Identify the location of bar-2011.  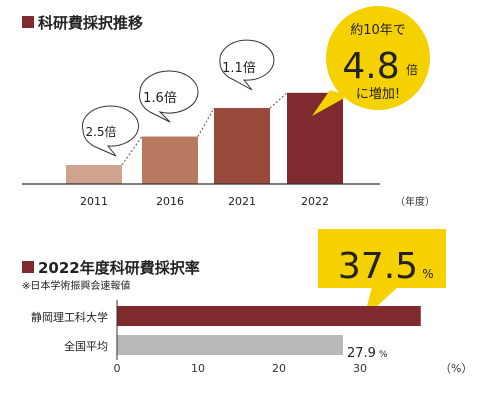
(94, 174).